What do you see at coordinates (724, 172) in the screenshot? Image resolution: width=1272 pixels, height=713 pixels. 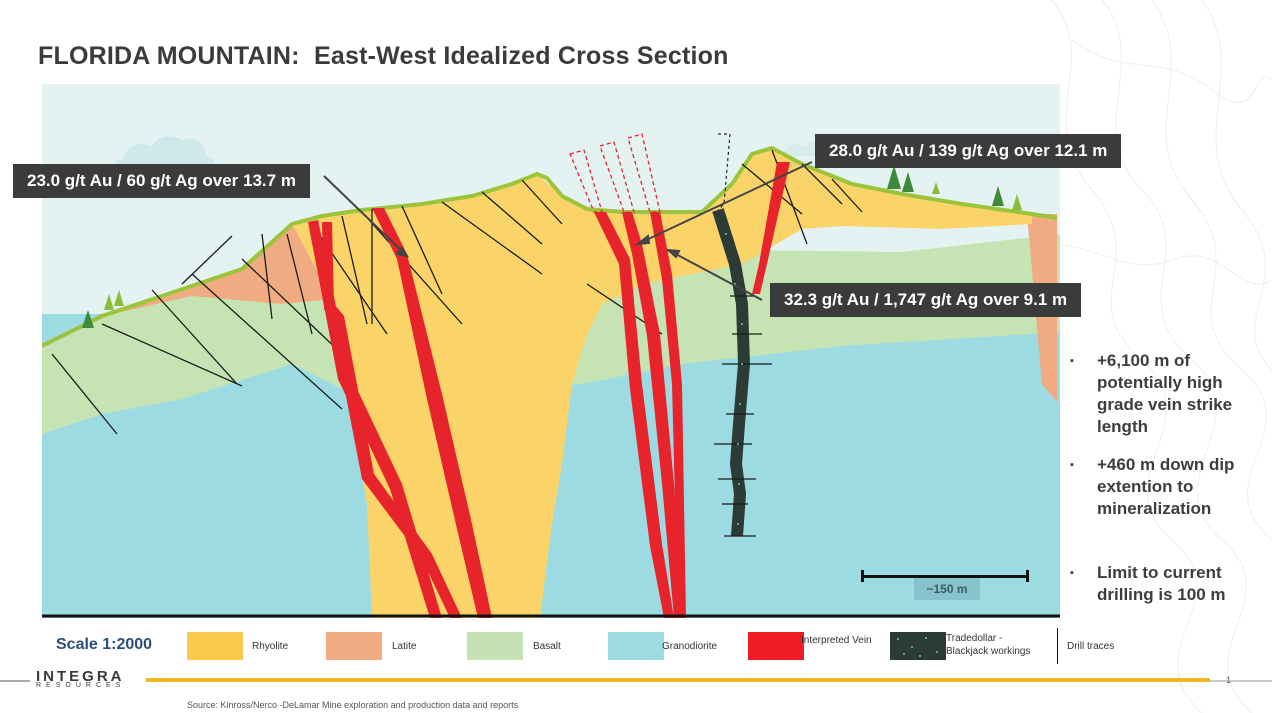 I see `projected-drill-trace` at bounding box center [724, 172].